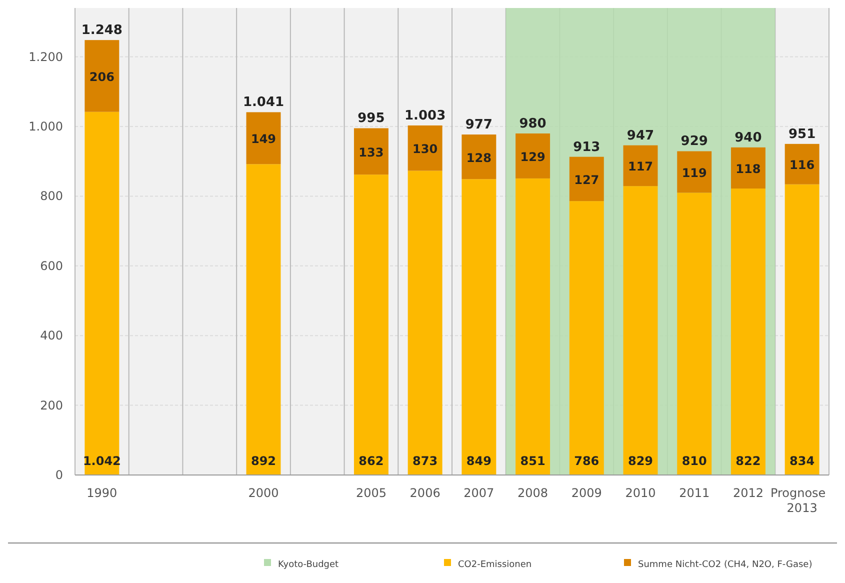  What do you see at coordinates (425, 493) in the screenshot?
I see `x-tick-label: 2006` at bounding box center [425, 493].